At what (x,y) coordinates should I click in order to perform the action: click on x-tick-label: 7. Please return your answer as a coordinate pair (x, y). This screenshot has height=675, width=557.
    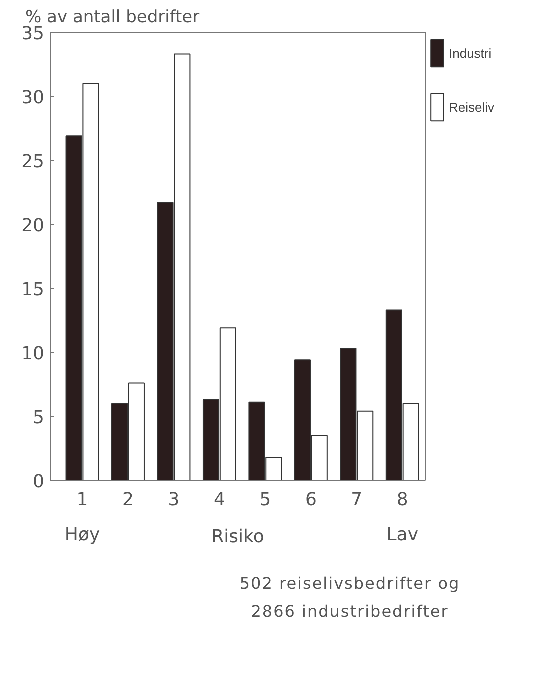
    Looking at the image, I should click on (357, 500).